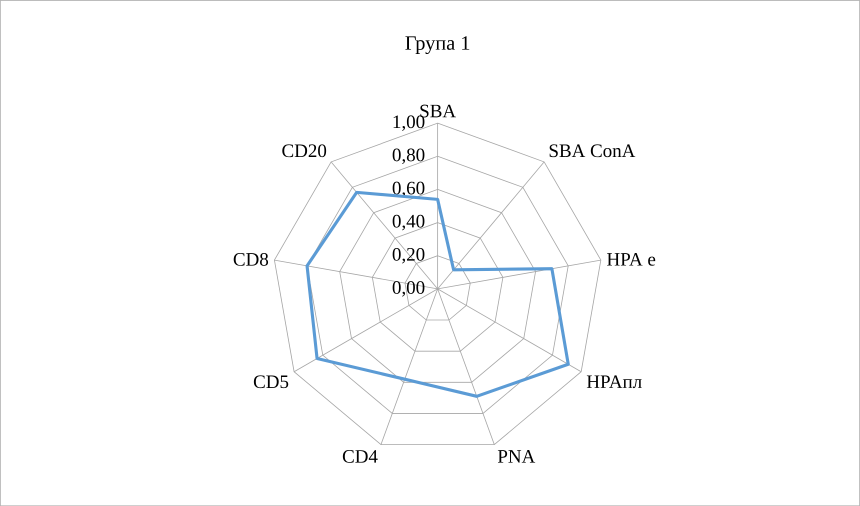 This screenshot has height=506, width=860. I want to click on y-tick-label: 0,00, so click(408, 289).